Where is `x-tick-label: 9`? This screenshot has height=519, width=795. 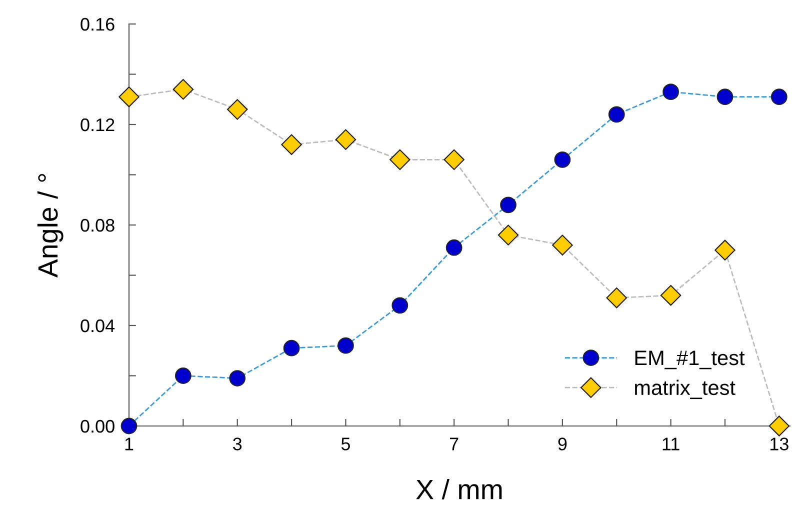
x-tick-label: 9 is located at coordinates (562, 444).